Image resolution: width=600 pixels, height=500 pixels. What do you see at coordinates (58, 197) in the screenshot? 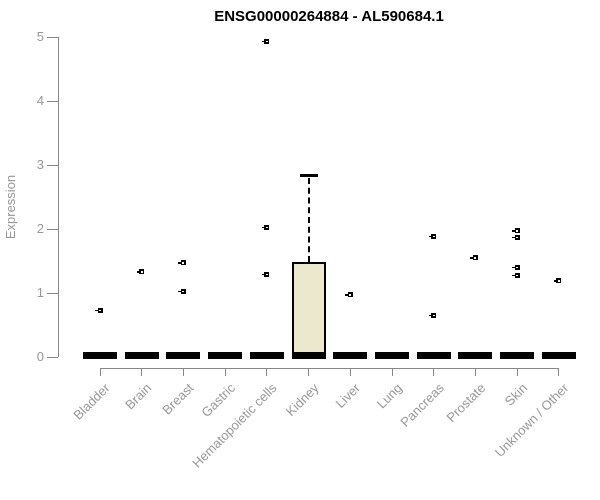
I see `y-axis-line` at bounding box center [58, 197].